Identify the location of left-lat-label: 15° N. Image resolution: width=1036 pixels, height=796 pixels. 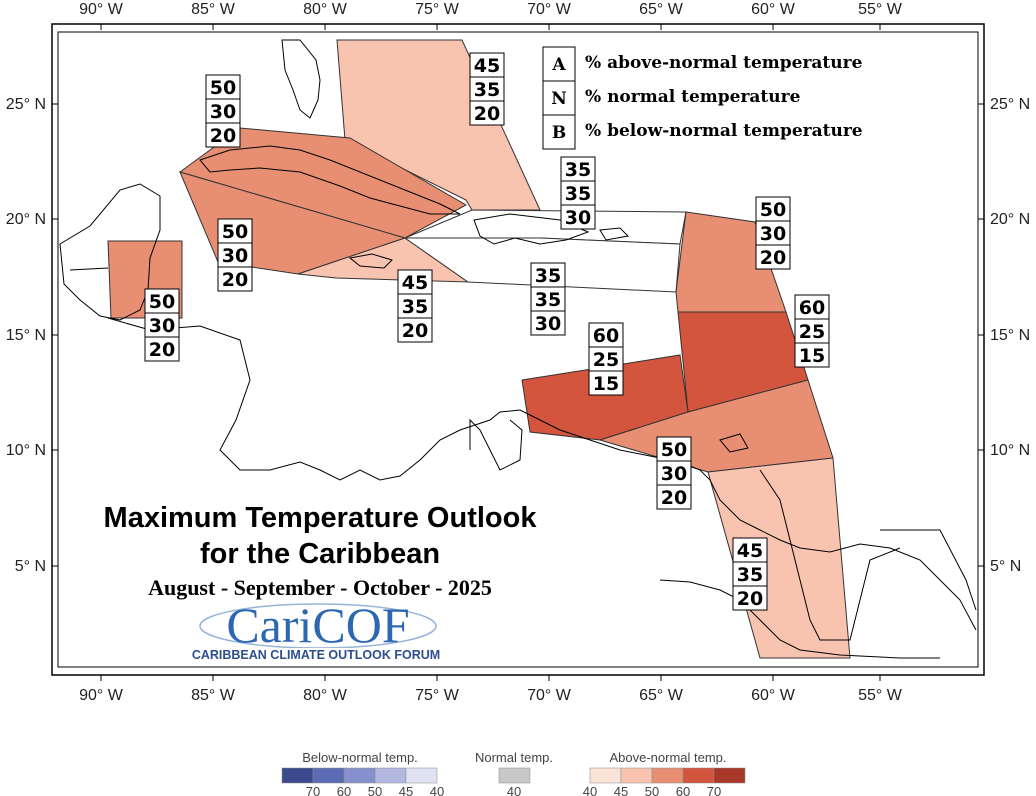
(26, 335).